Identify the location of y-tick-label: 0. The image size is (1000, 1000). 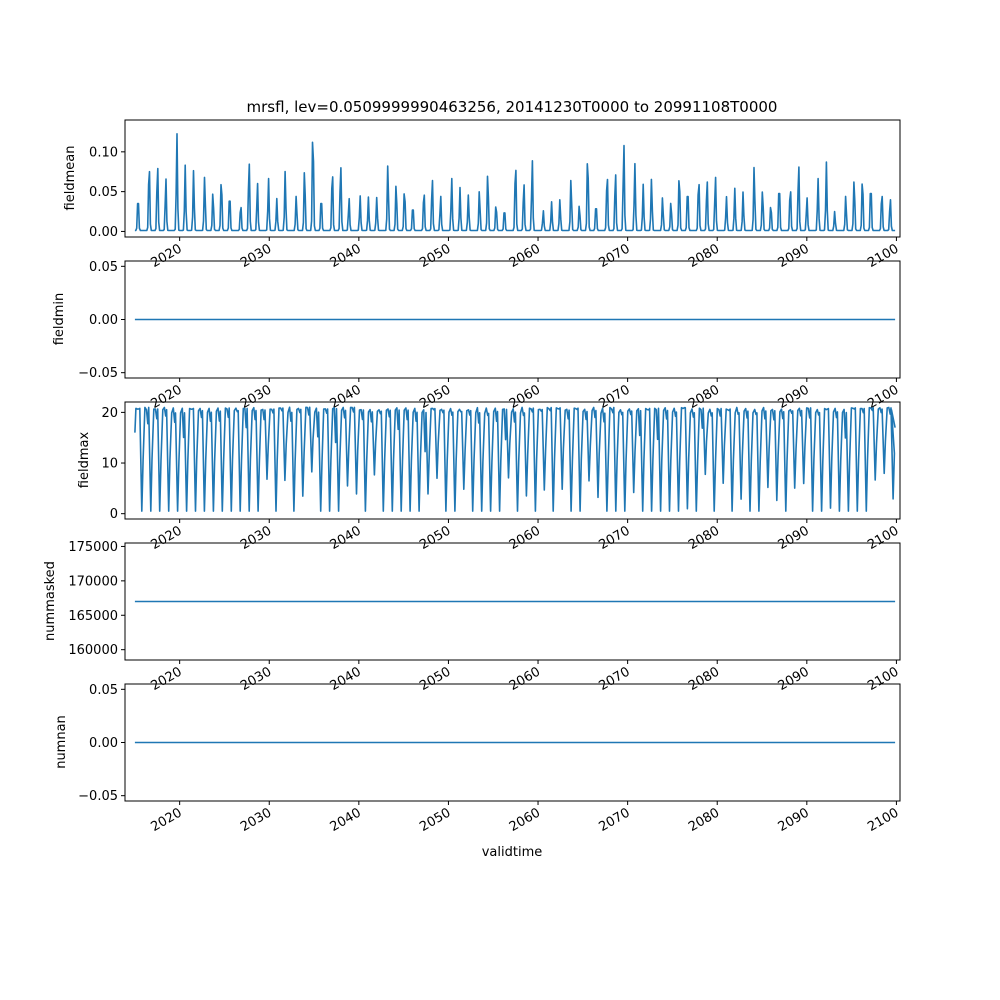
(114, 514).